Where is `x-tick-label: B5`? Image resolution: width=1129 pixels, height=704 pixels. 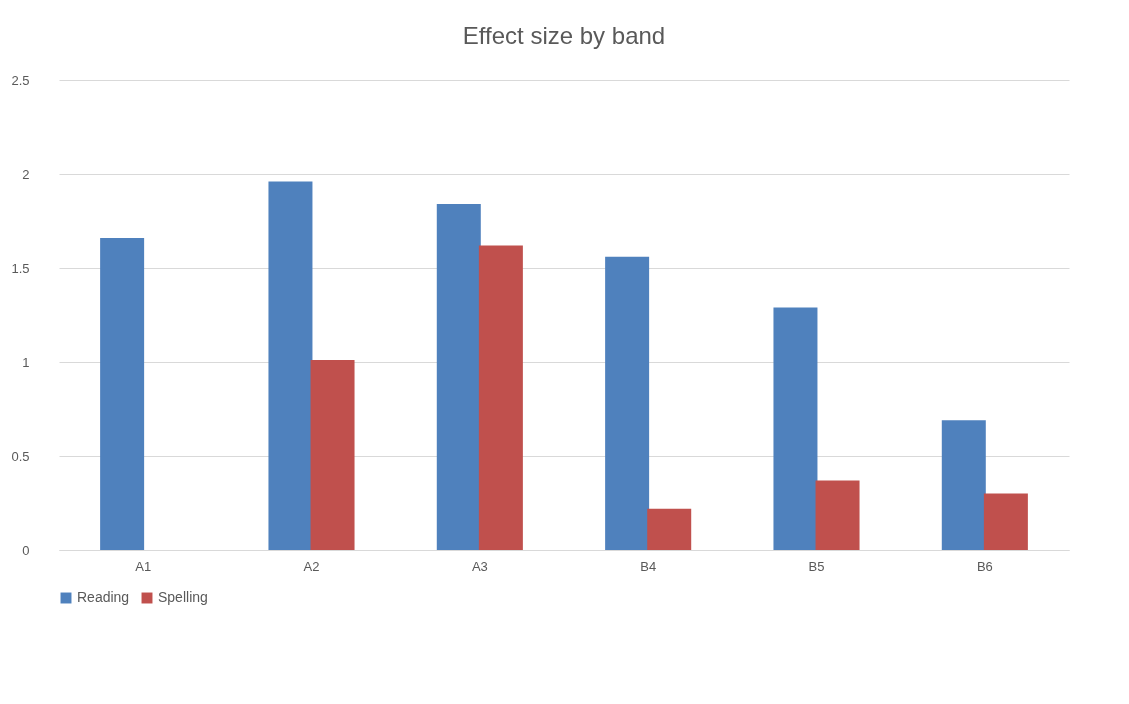
x-tick-label: B5 is located at coordinates (816, 566).